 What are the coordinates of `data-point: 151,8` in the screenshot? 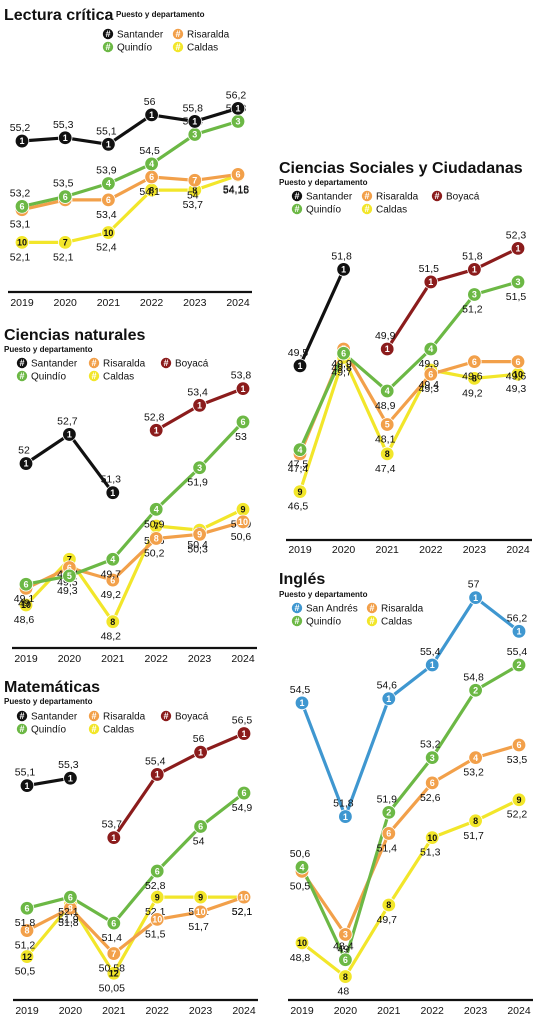 It's located at (343, 811).